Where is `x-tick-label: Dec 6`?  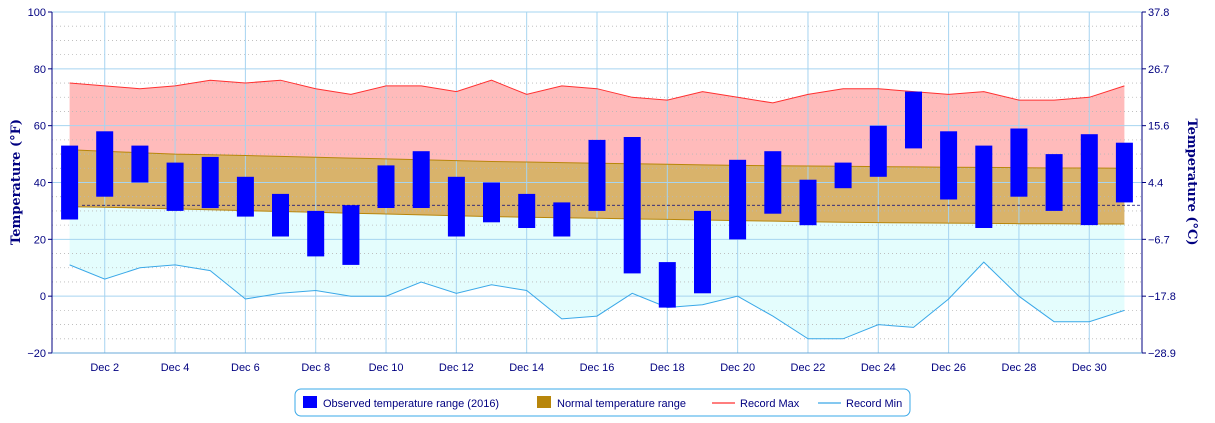
x-tick-label: Dec 6 is located at coordinates (245, 368).